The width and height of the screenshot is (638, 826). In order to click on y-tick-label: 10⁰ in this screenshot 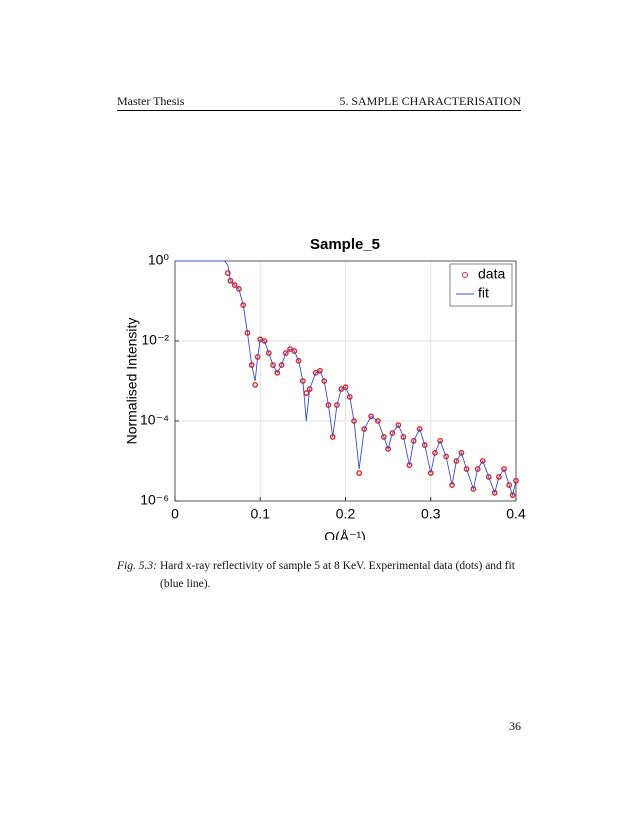, I will do `click(159, 260)`.